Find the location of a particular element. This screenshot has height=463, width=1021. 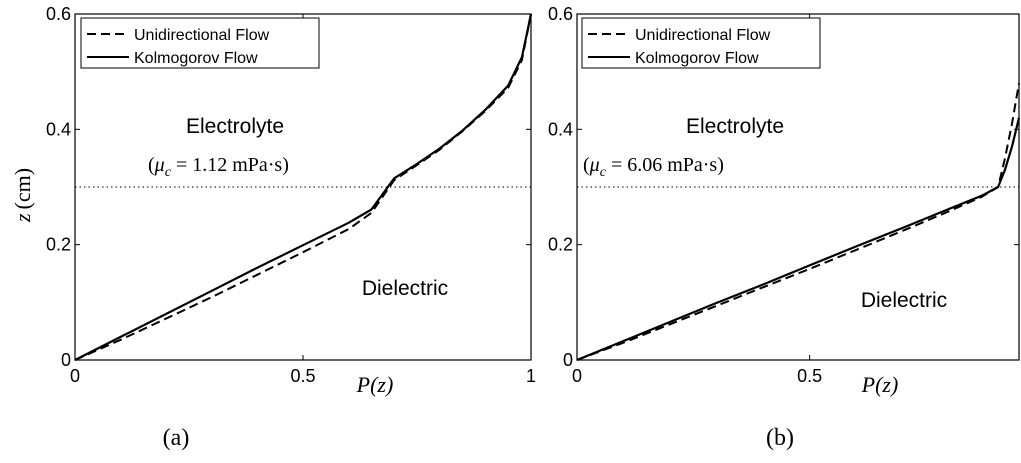

viscosity-label: (μc = 1.12 mPa·s) is located at coordinates (218, 167).